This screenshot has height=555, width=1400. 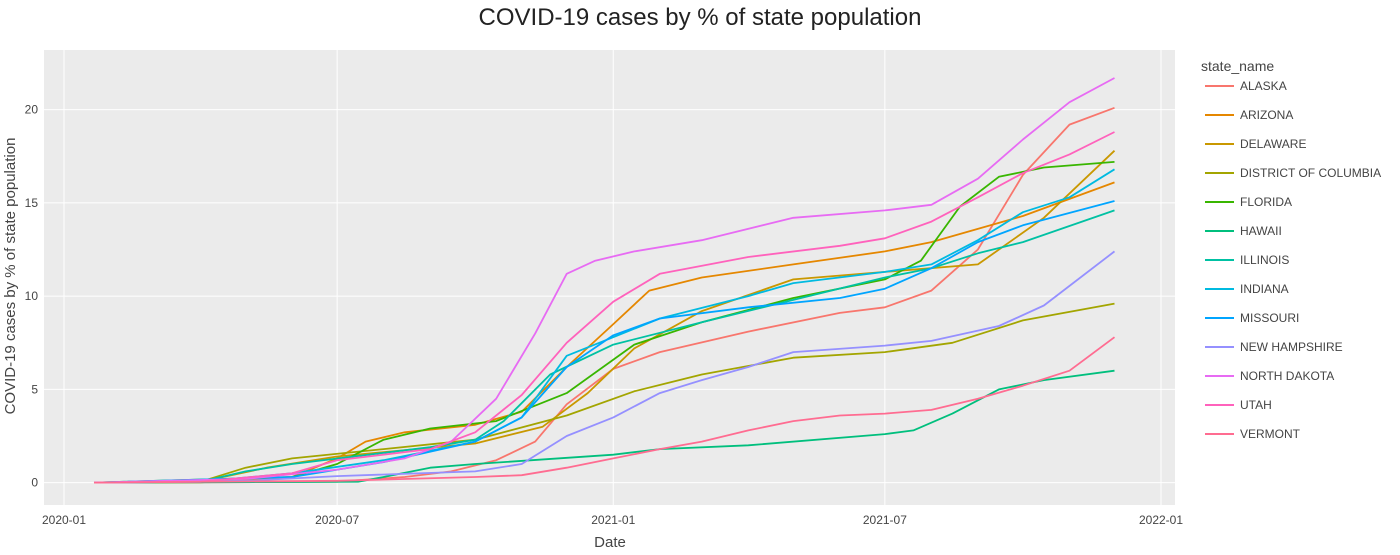 I want to click on legend-label: FLORIDA, so click(x=1266, y=202).